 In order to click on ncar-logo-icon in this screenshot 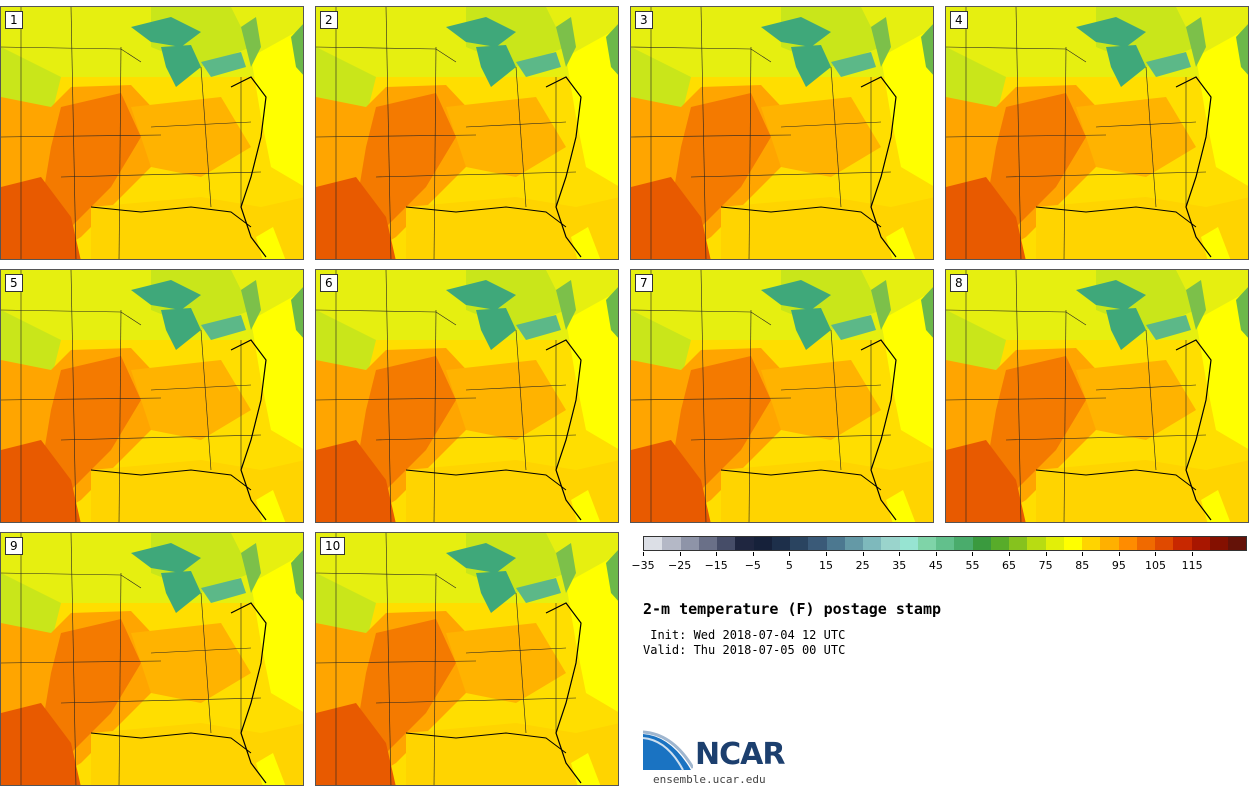, I will do `click(668, 750)`.